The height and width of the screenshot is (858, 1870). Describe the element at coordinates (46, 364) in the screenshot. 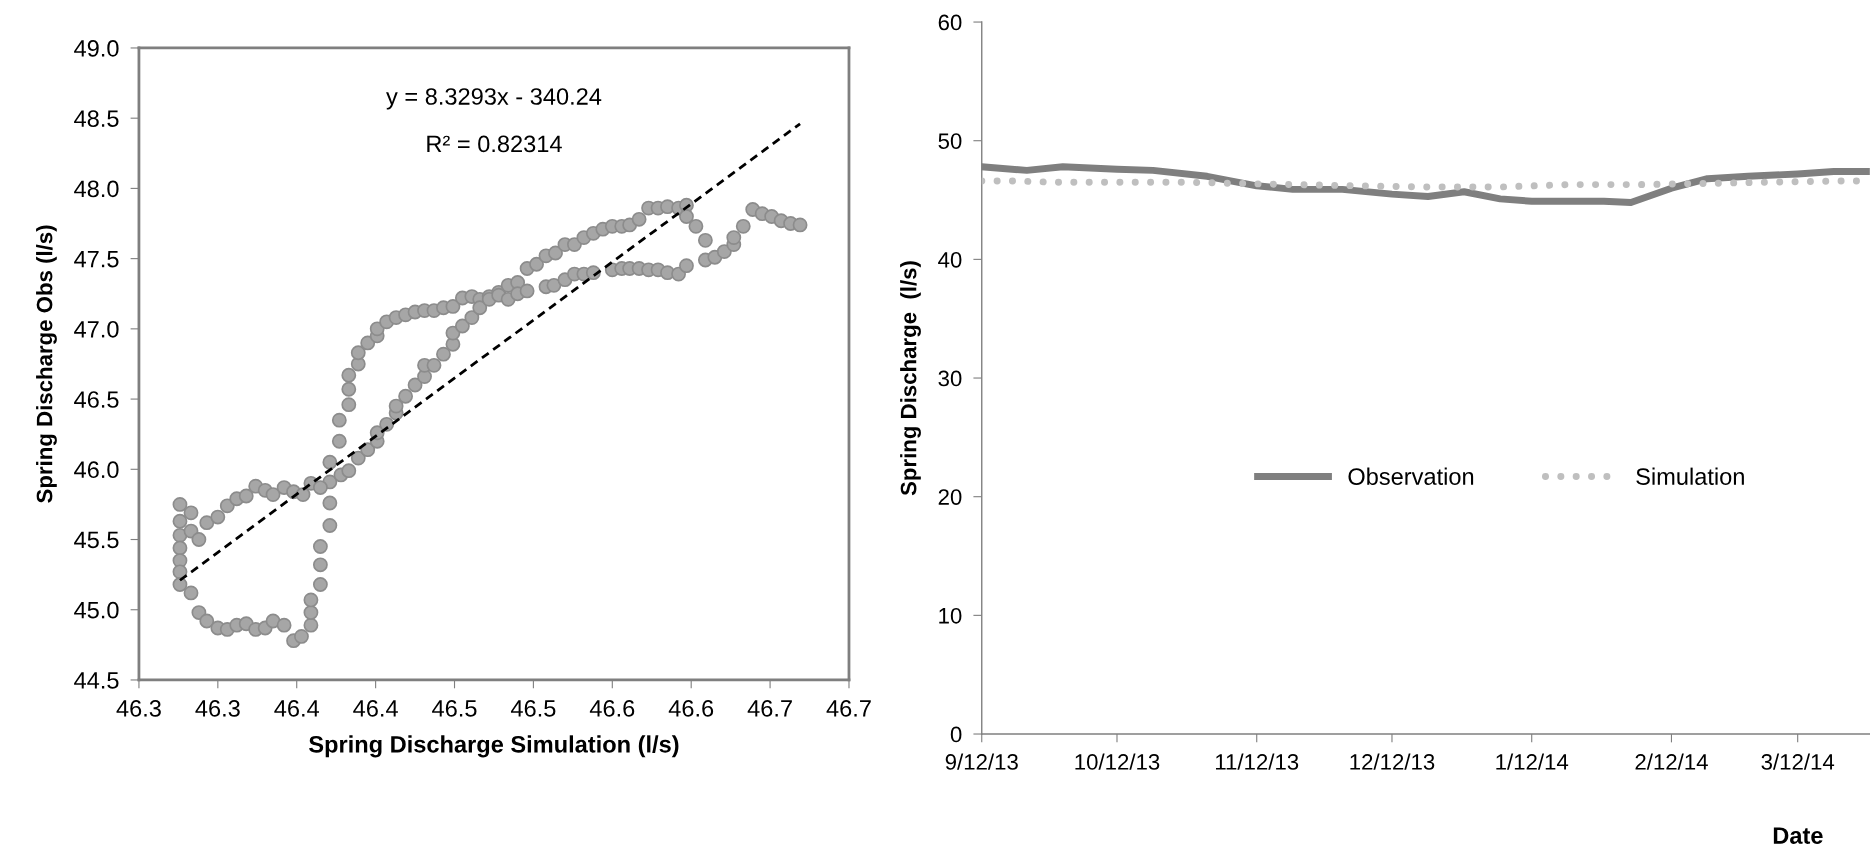

I see `y-axis-title: Spring Discharge Obs (l/s)` at that location.